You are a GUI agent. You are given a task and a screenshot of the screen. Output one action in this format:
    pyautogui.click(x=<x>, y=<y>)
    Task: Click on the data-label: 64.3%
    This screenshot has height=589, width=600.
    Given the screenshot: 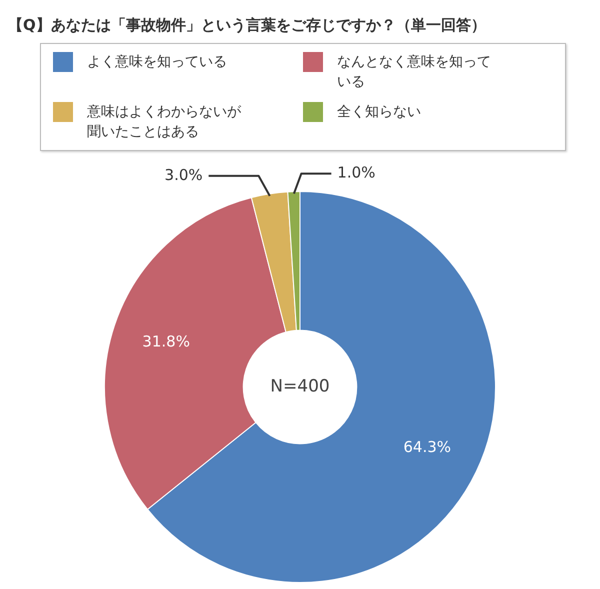 What is the action you would take?
    pyautogui.click(x=427, y=447)
    